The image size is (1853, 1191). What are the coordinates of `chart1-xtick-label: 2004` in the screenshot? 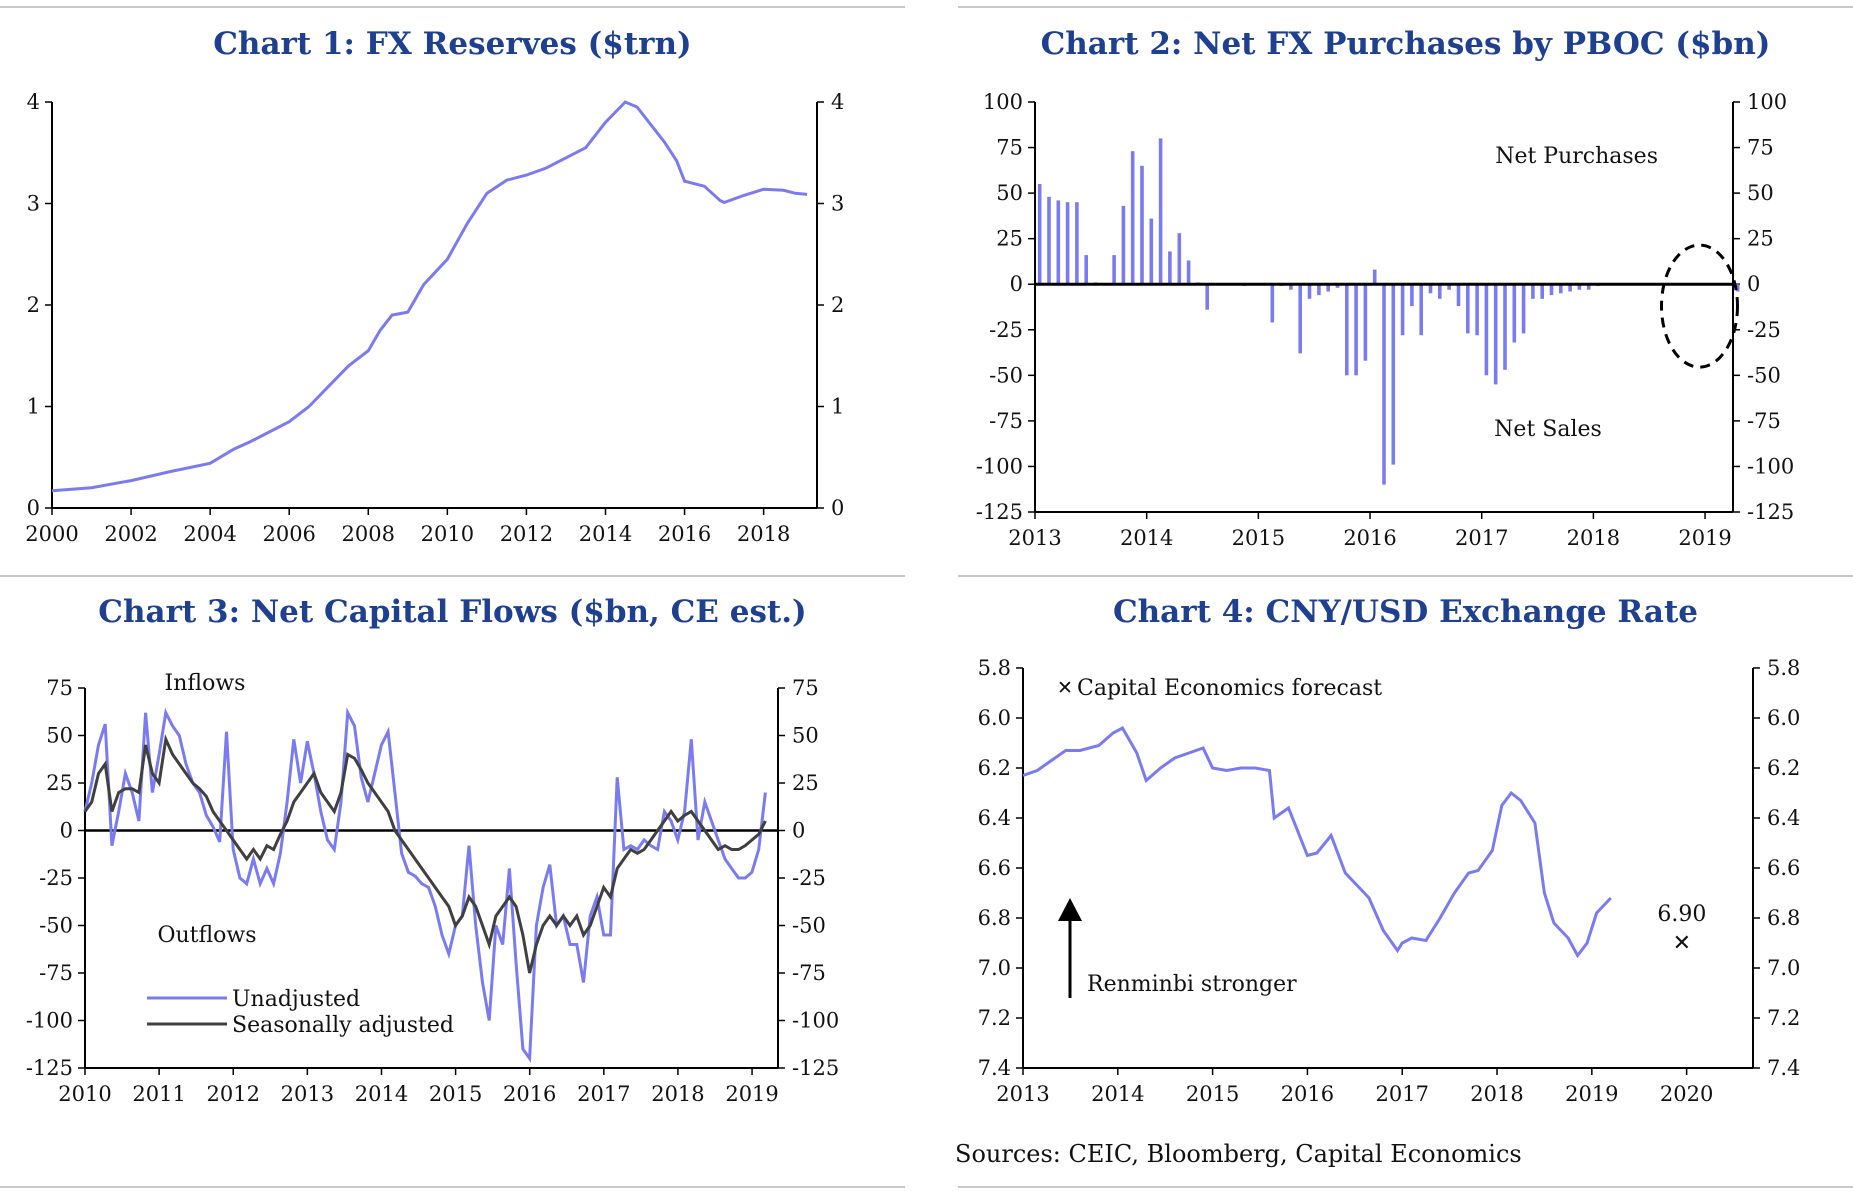 It's located at (209, 534).